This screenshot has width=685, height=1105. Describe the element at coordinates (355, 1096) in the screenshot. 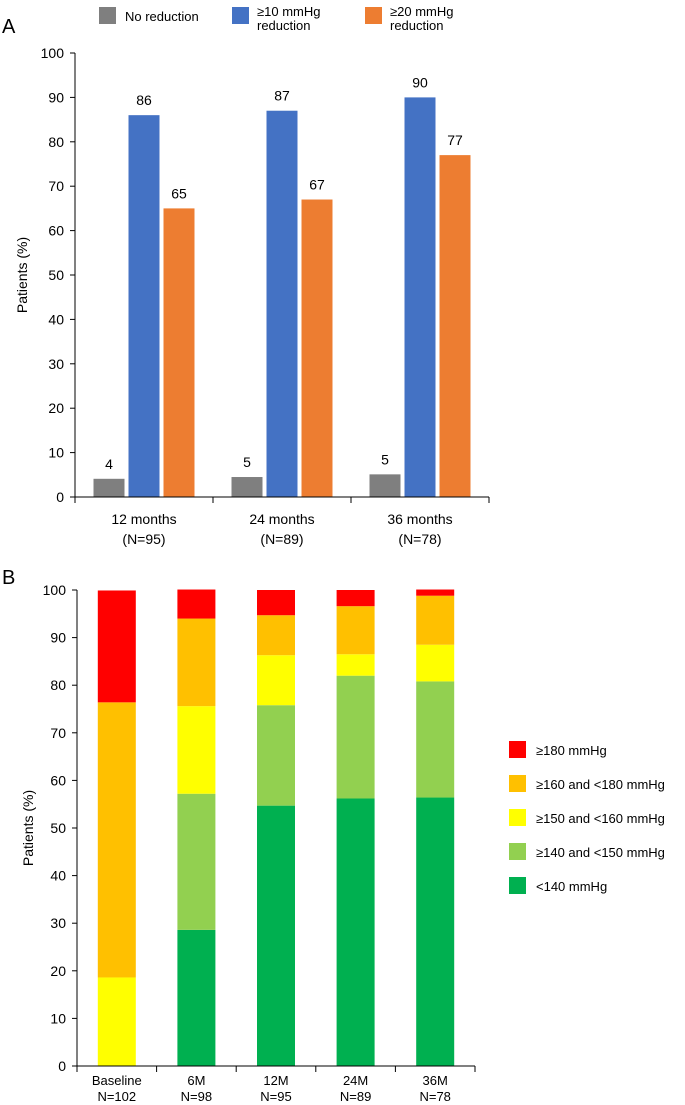

I see `x-tick-sublabel: N=89` at that location.